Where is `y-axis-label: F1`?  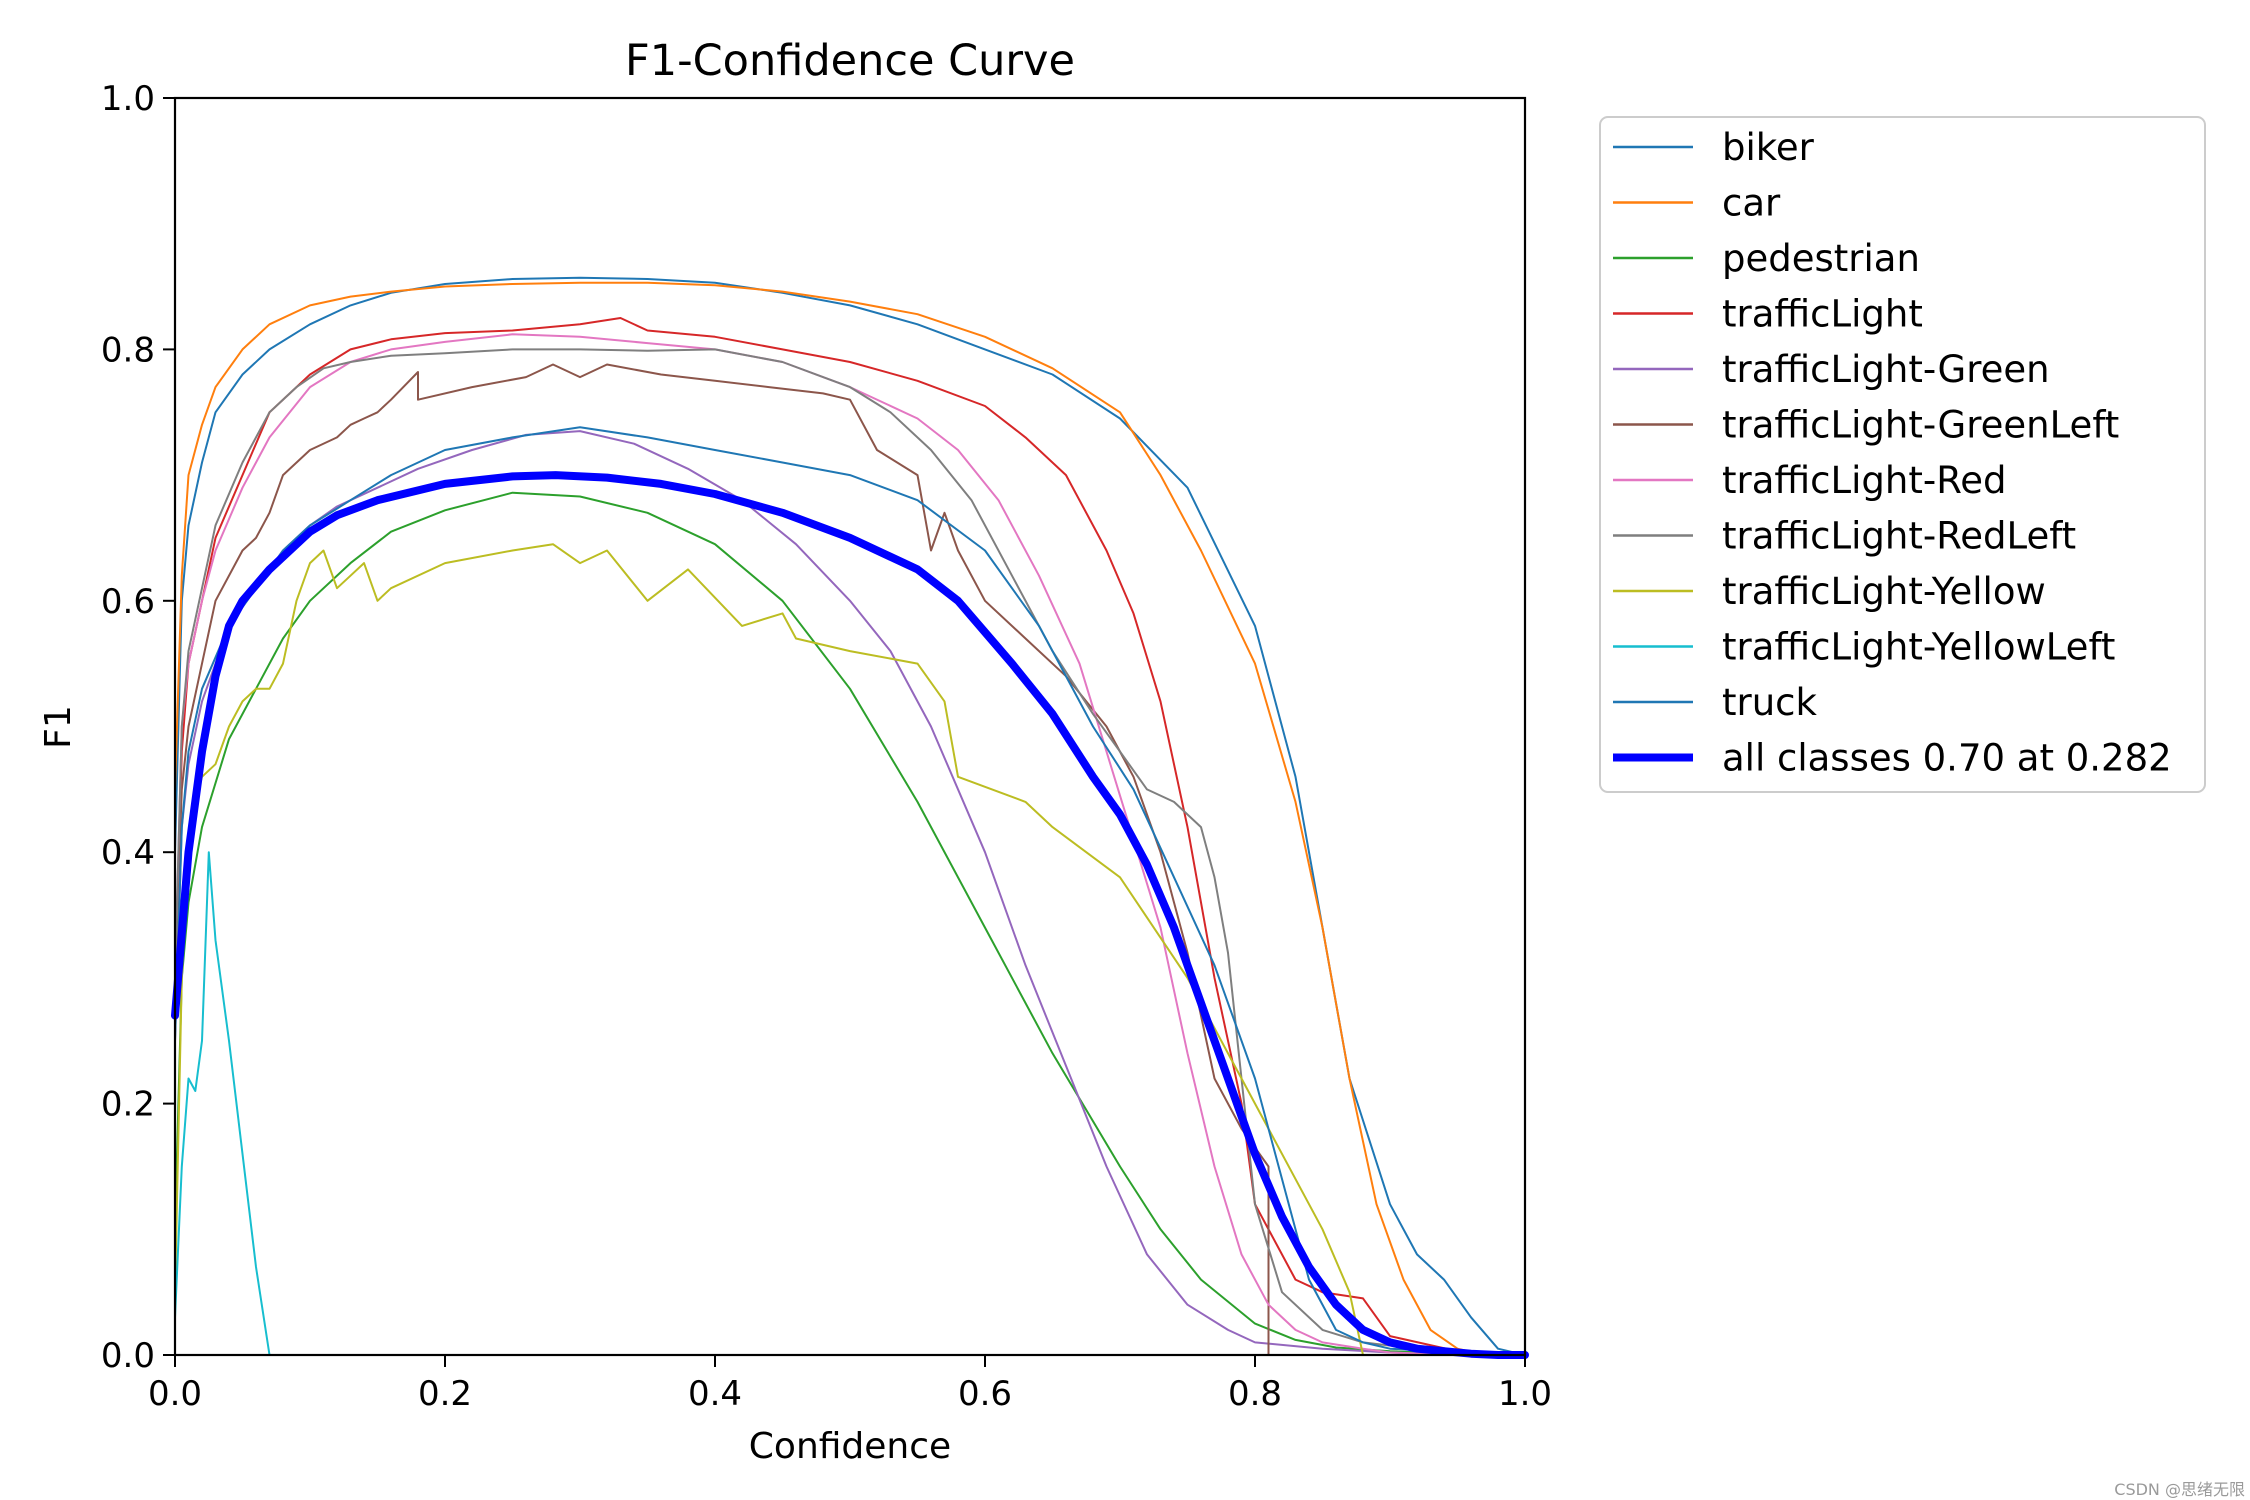 y-axis-label: F1 is located at coordinates (58, 727).